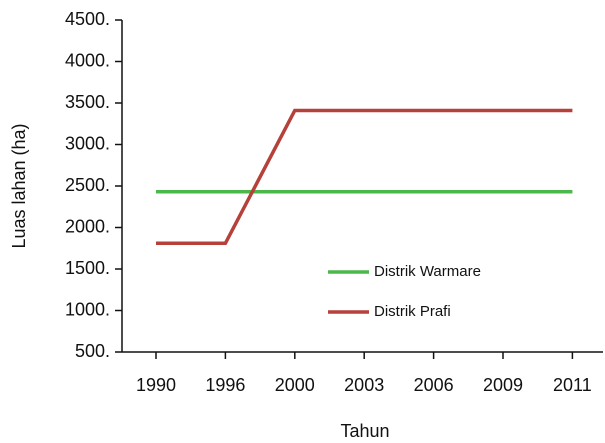  What do you see at coordinates (87, 19) in the screenshot?
I see `y-tick-label: 4500.` at bounding box center [87, 19].